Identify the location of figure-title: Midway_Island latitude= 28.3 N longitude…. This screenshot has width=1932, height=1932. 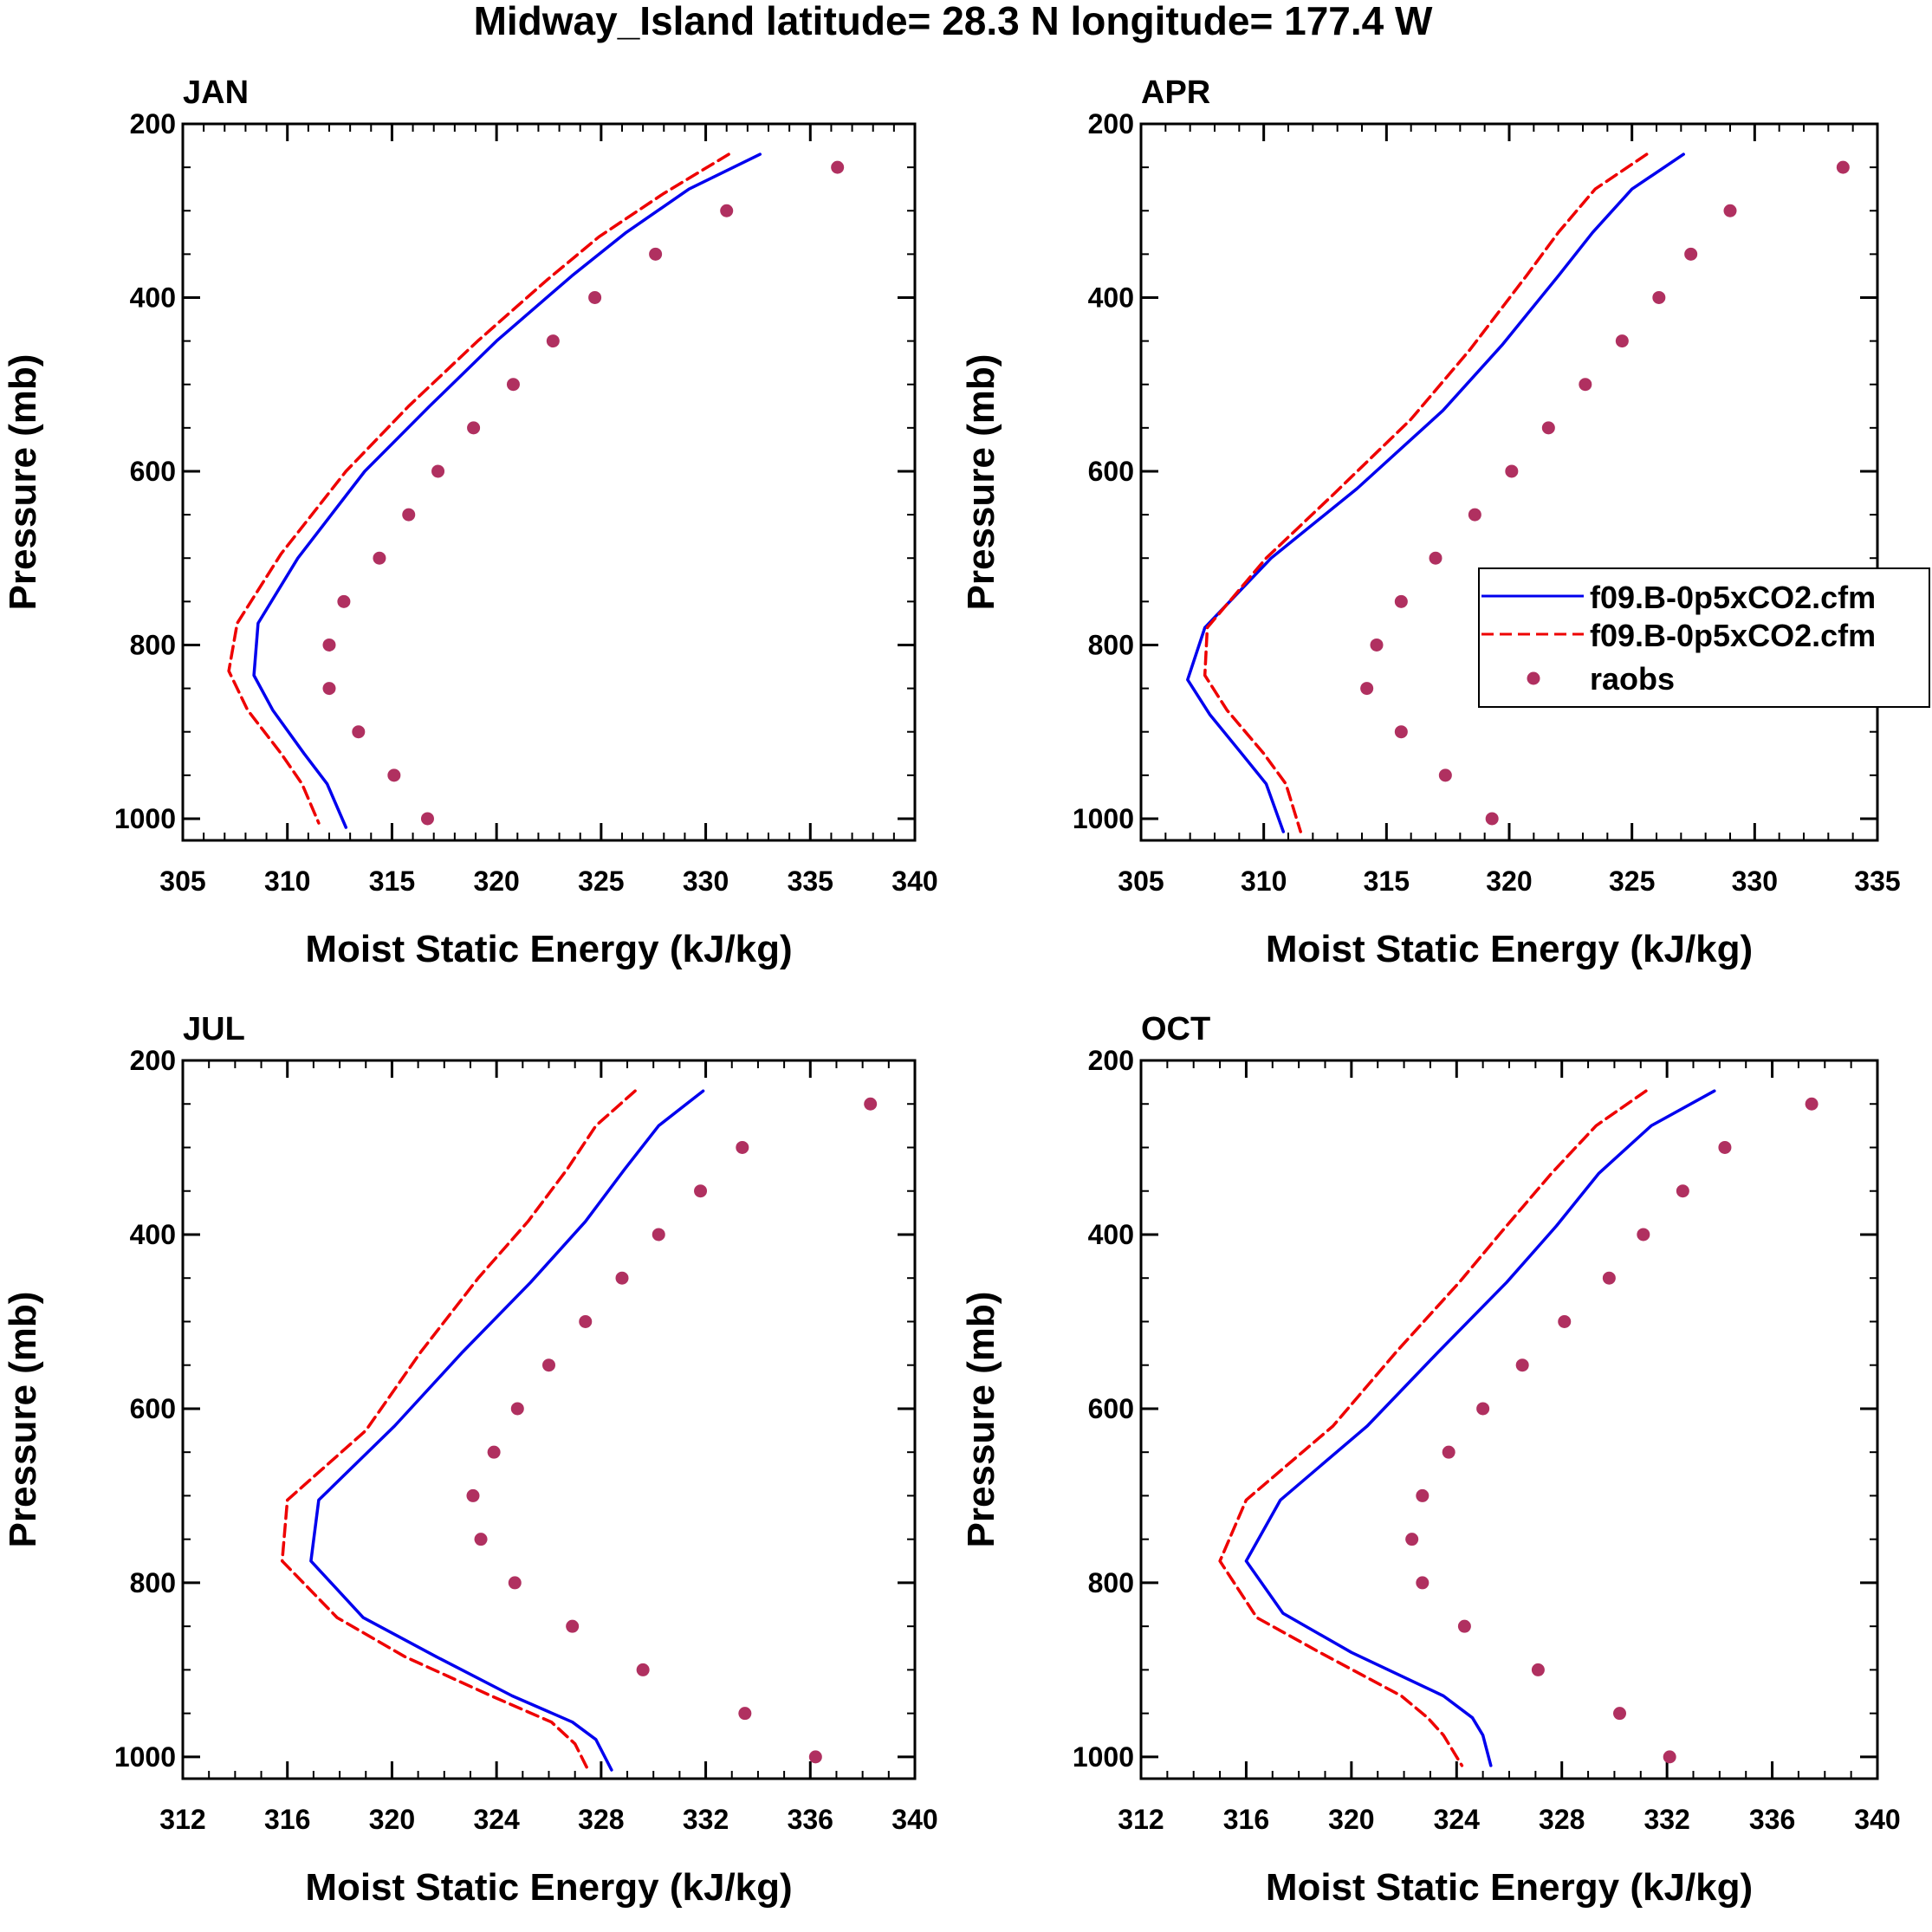
(953, 22).